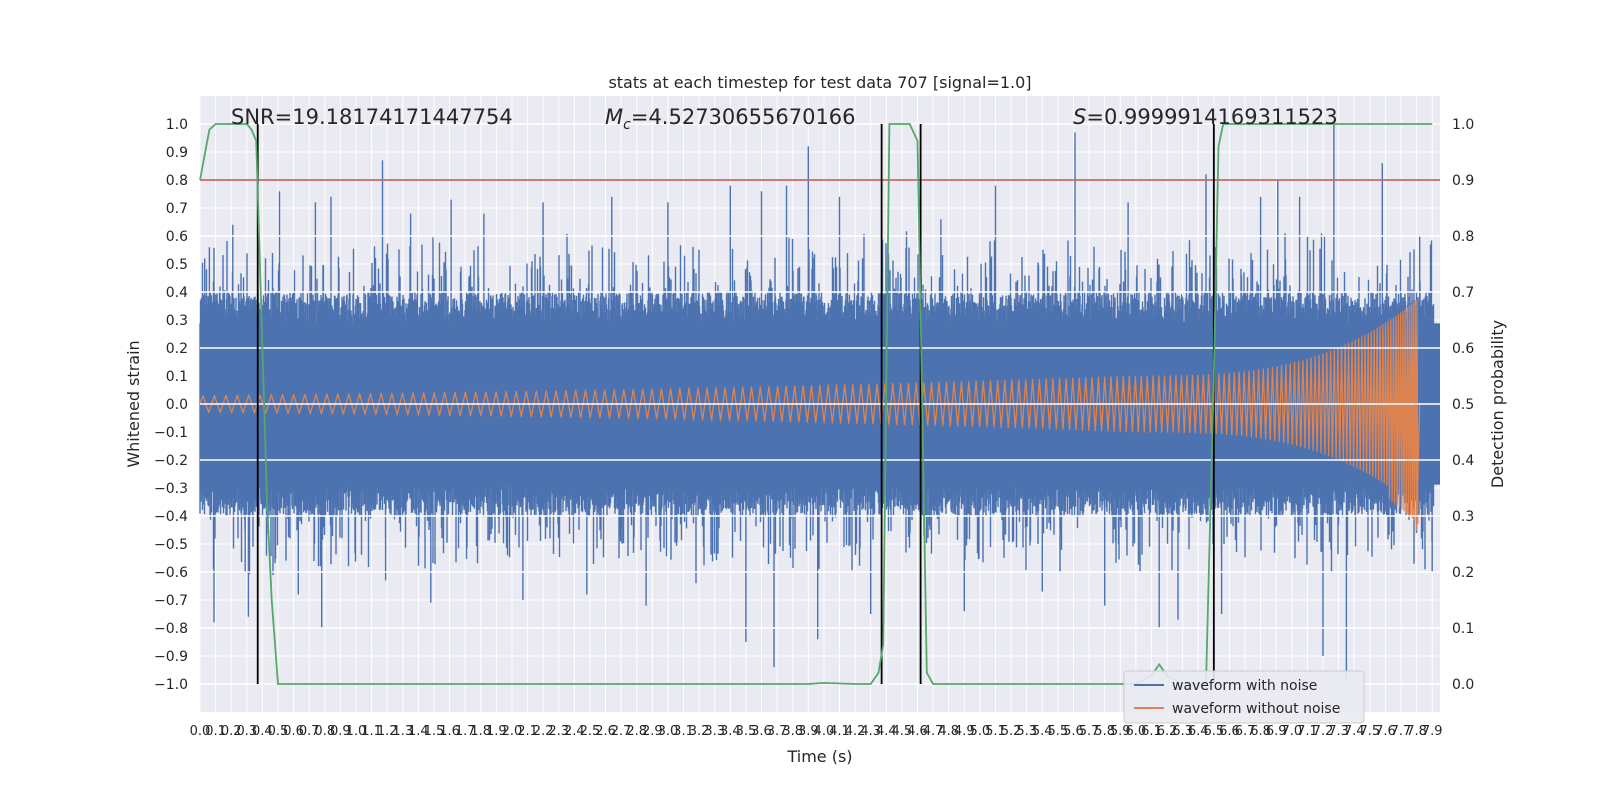  What do you see at coordinates (751, 117) in the screenshot?
I see `chirp-mass-value: 4.52730655670166` at bounding box center [751, 117].